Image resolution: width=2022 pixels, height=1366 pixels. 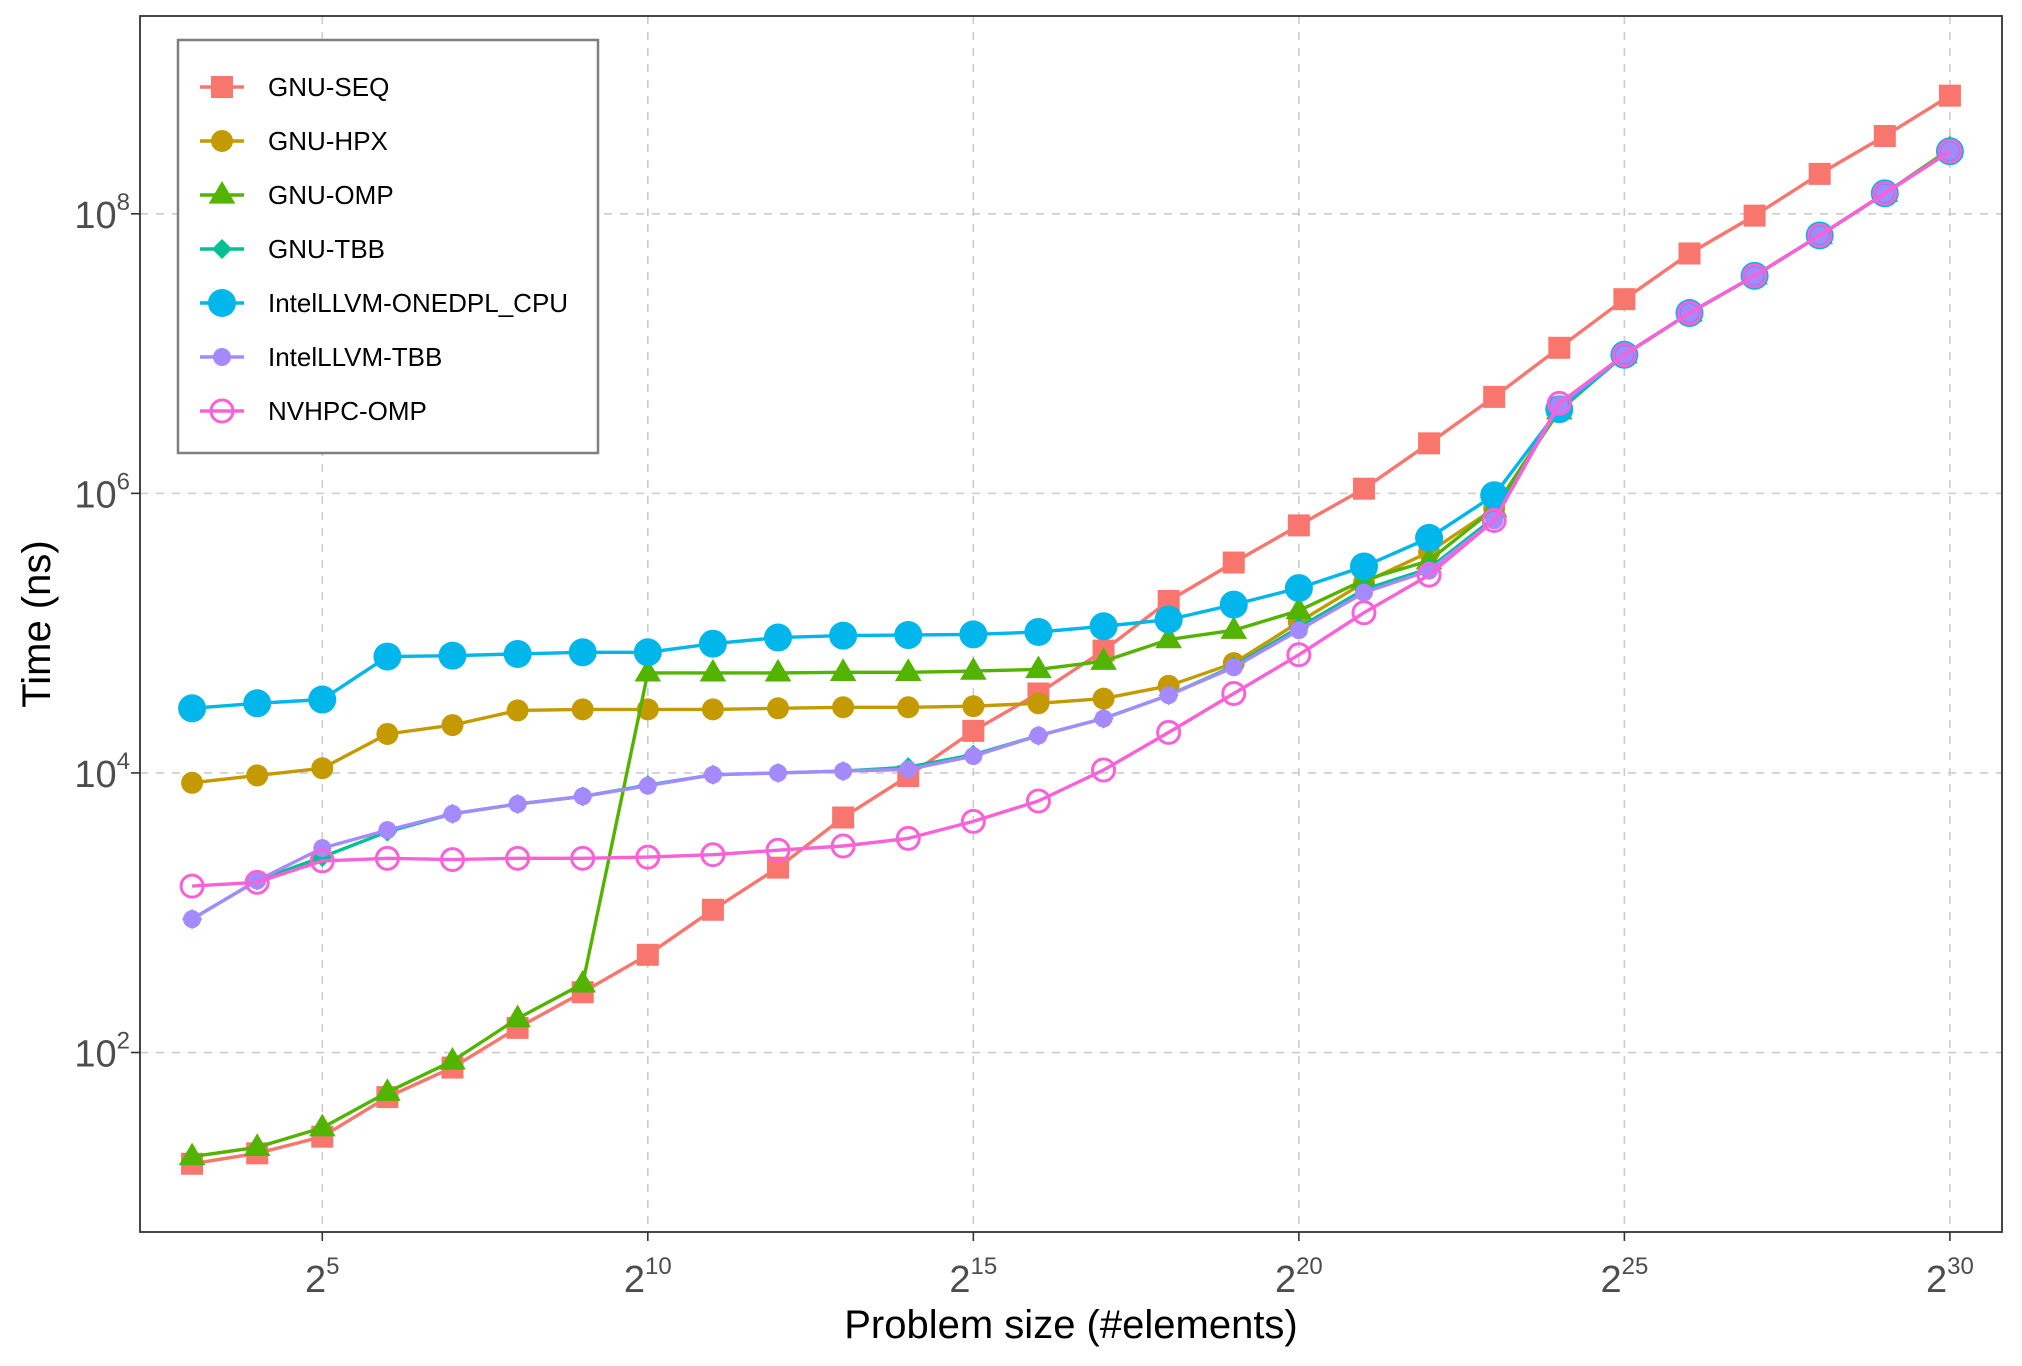 I want to click on x-tick-exponent: 30, so click(x=1960, y=1266).